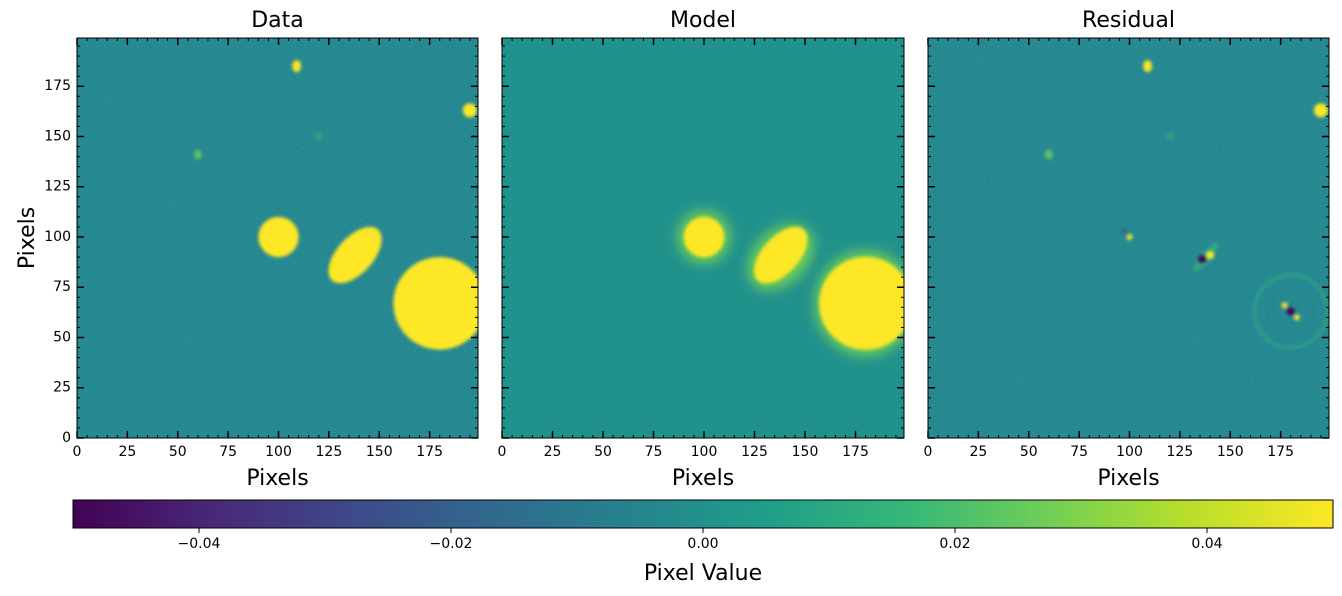  I want to click on y-axis-label: Pixels, so click(27, 238).